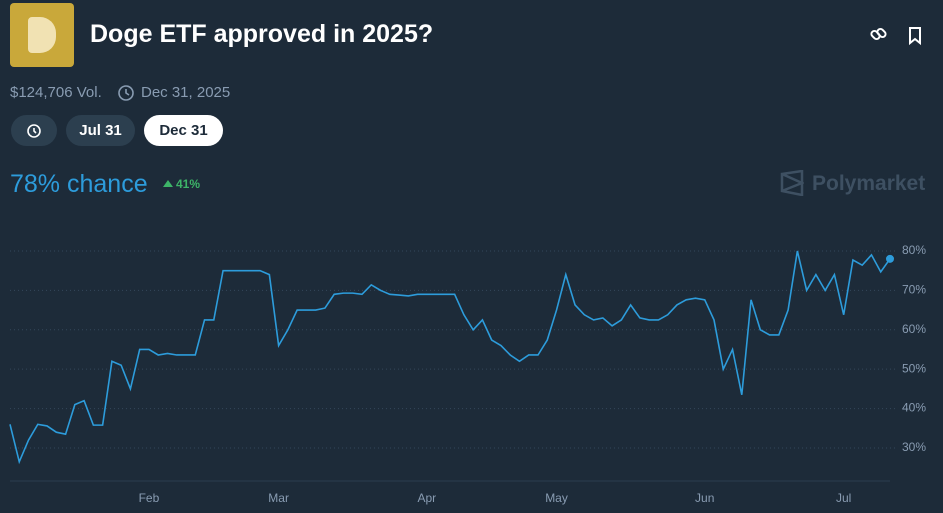 The height and width of the screenshot is (513, 943). Describe the element at coordinates (704, 498) in the screenshot. I see `x-tick-label: Jun` at that location.